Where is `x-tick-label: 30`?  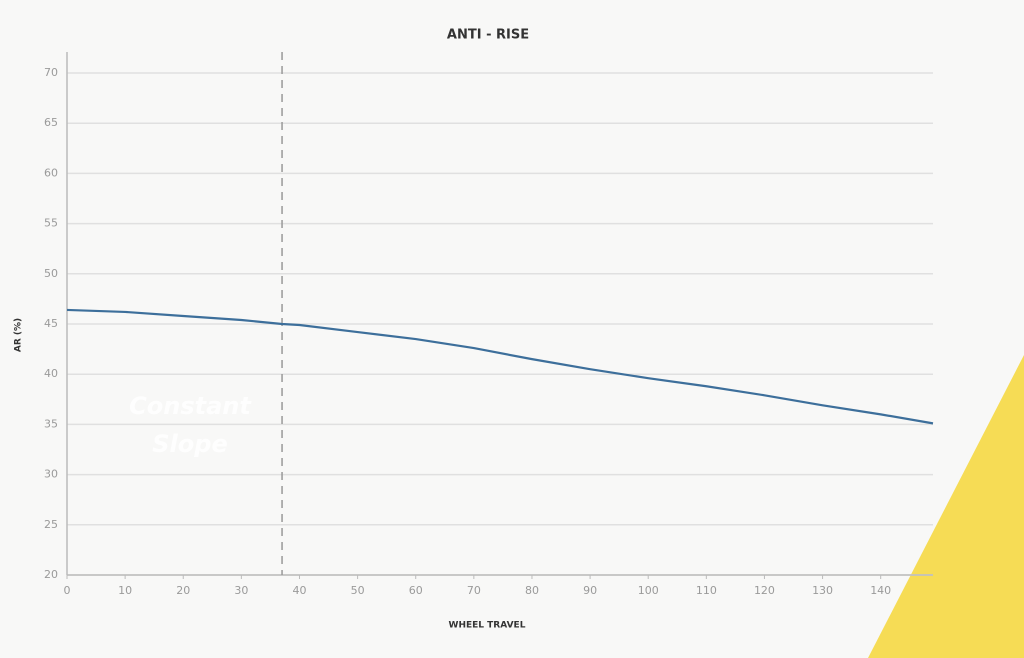
x-tick-label: 30 is located at coordinates (241, 590).